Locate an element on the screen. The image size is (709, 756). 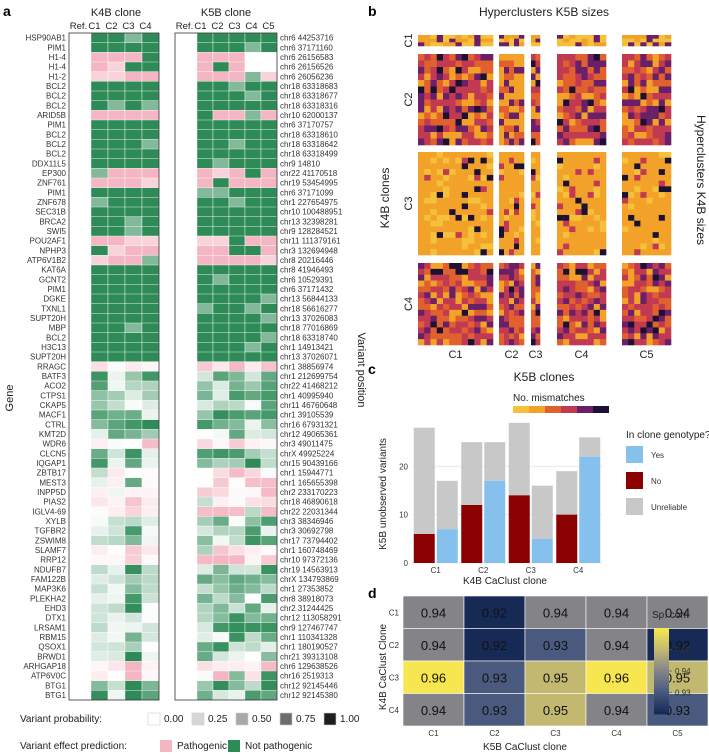
variant-position-label: chr18 63318610 is located at coordinates (309, 134).